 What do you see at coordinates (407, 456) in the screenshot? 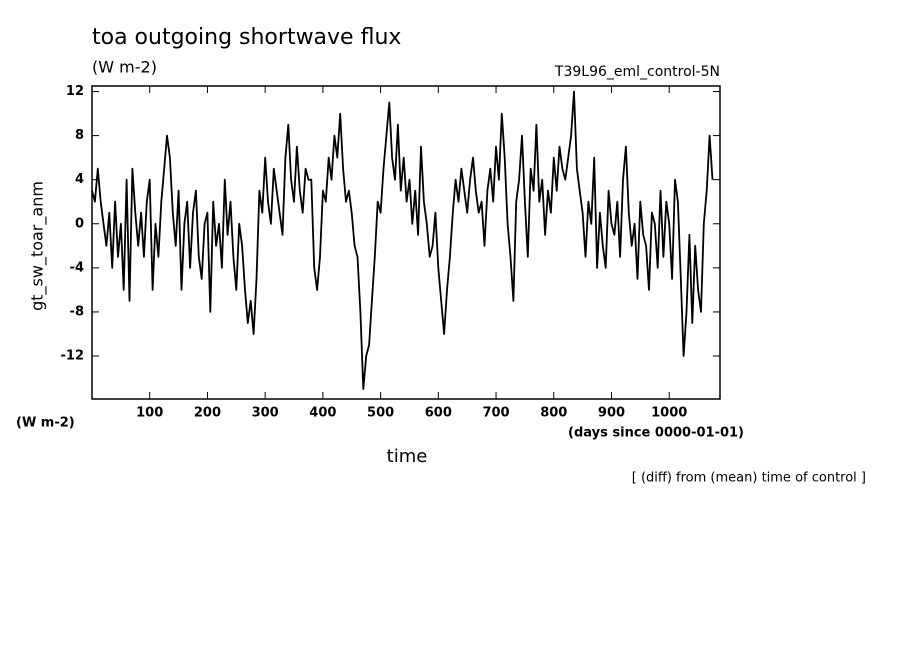
I see `x-axis-label: time` at bounding box center [407, 456].